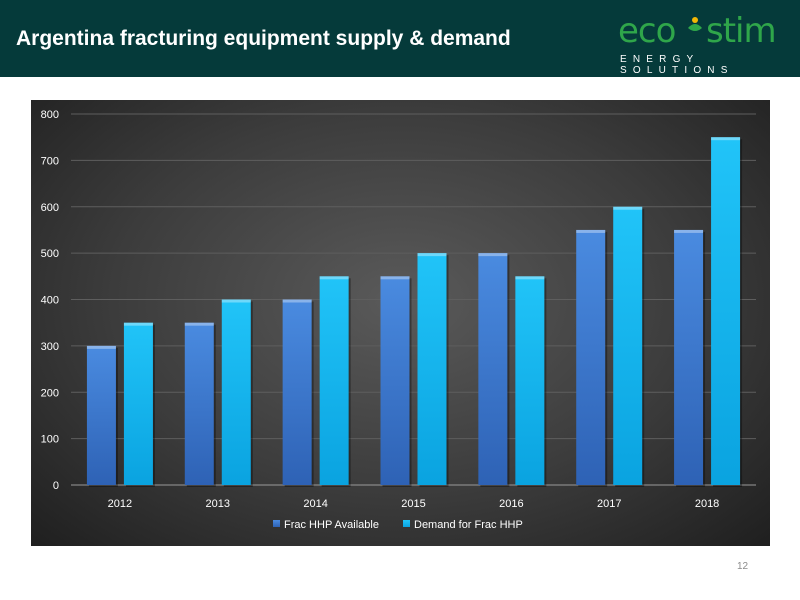  I want to click on legend-label: Frac HHP Available, so click(331, 525).